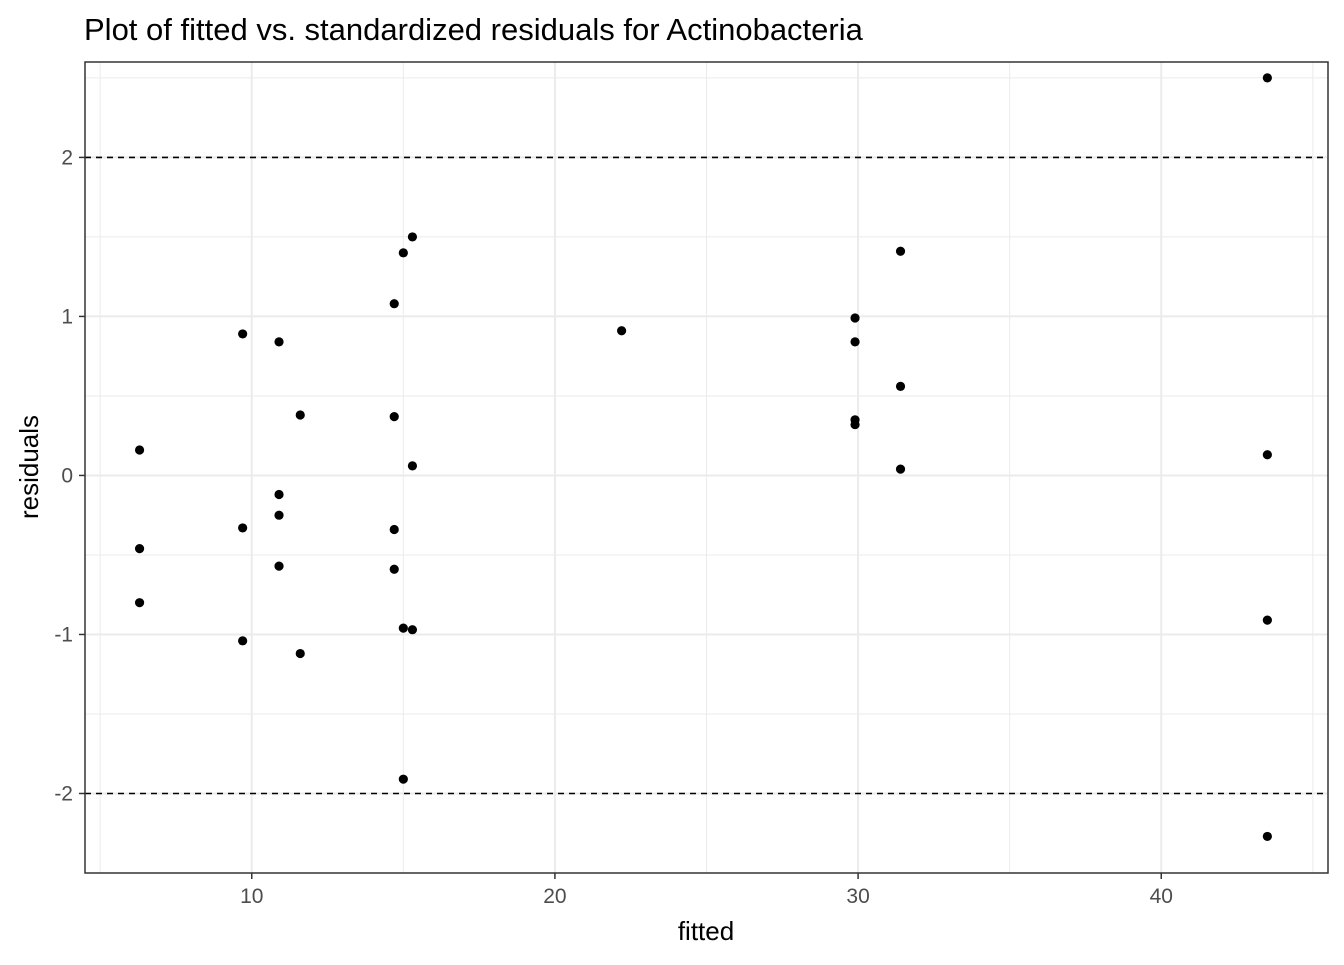 This screenshot has width=1344, height=965. I want to click on y-tick-label: 0, so click(67, 475).